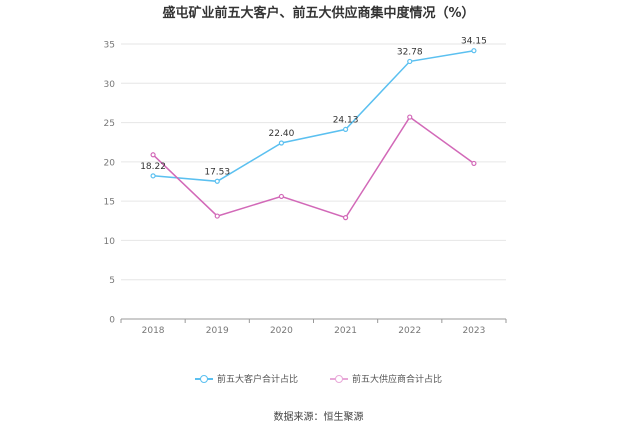  Describe the element at coordinates (318, 13) in the screenshot. I see `chart-title: 盛屯矿业前五大客户、前五大供应商集中度情况（%）` at that location.